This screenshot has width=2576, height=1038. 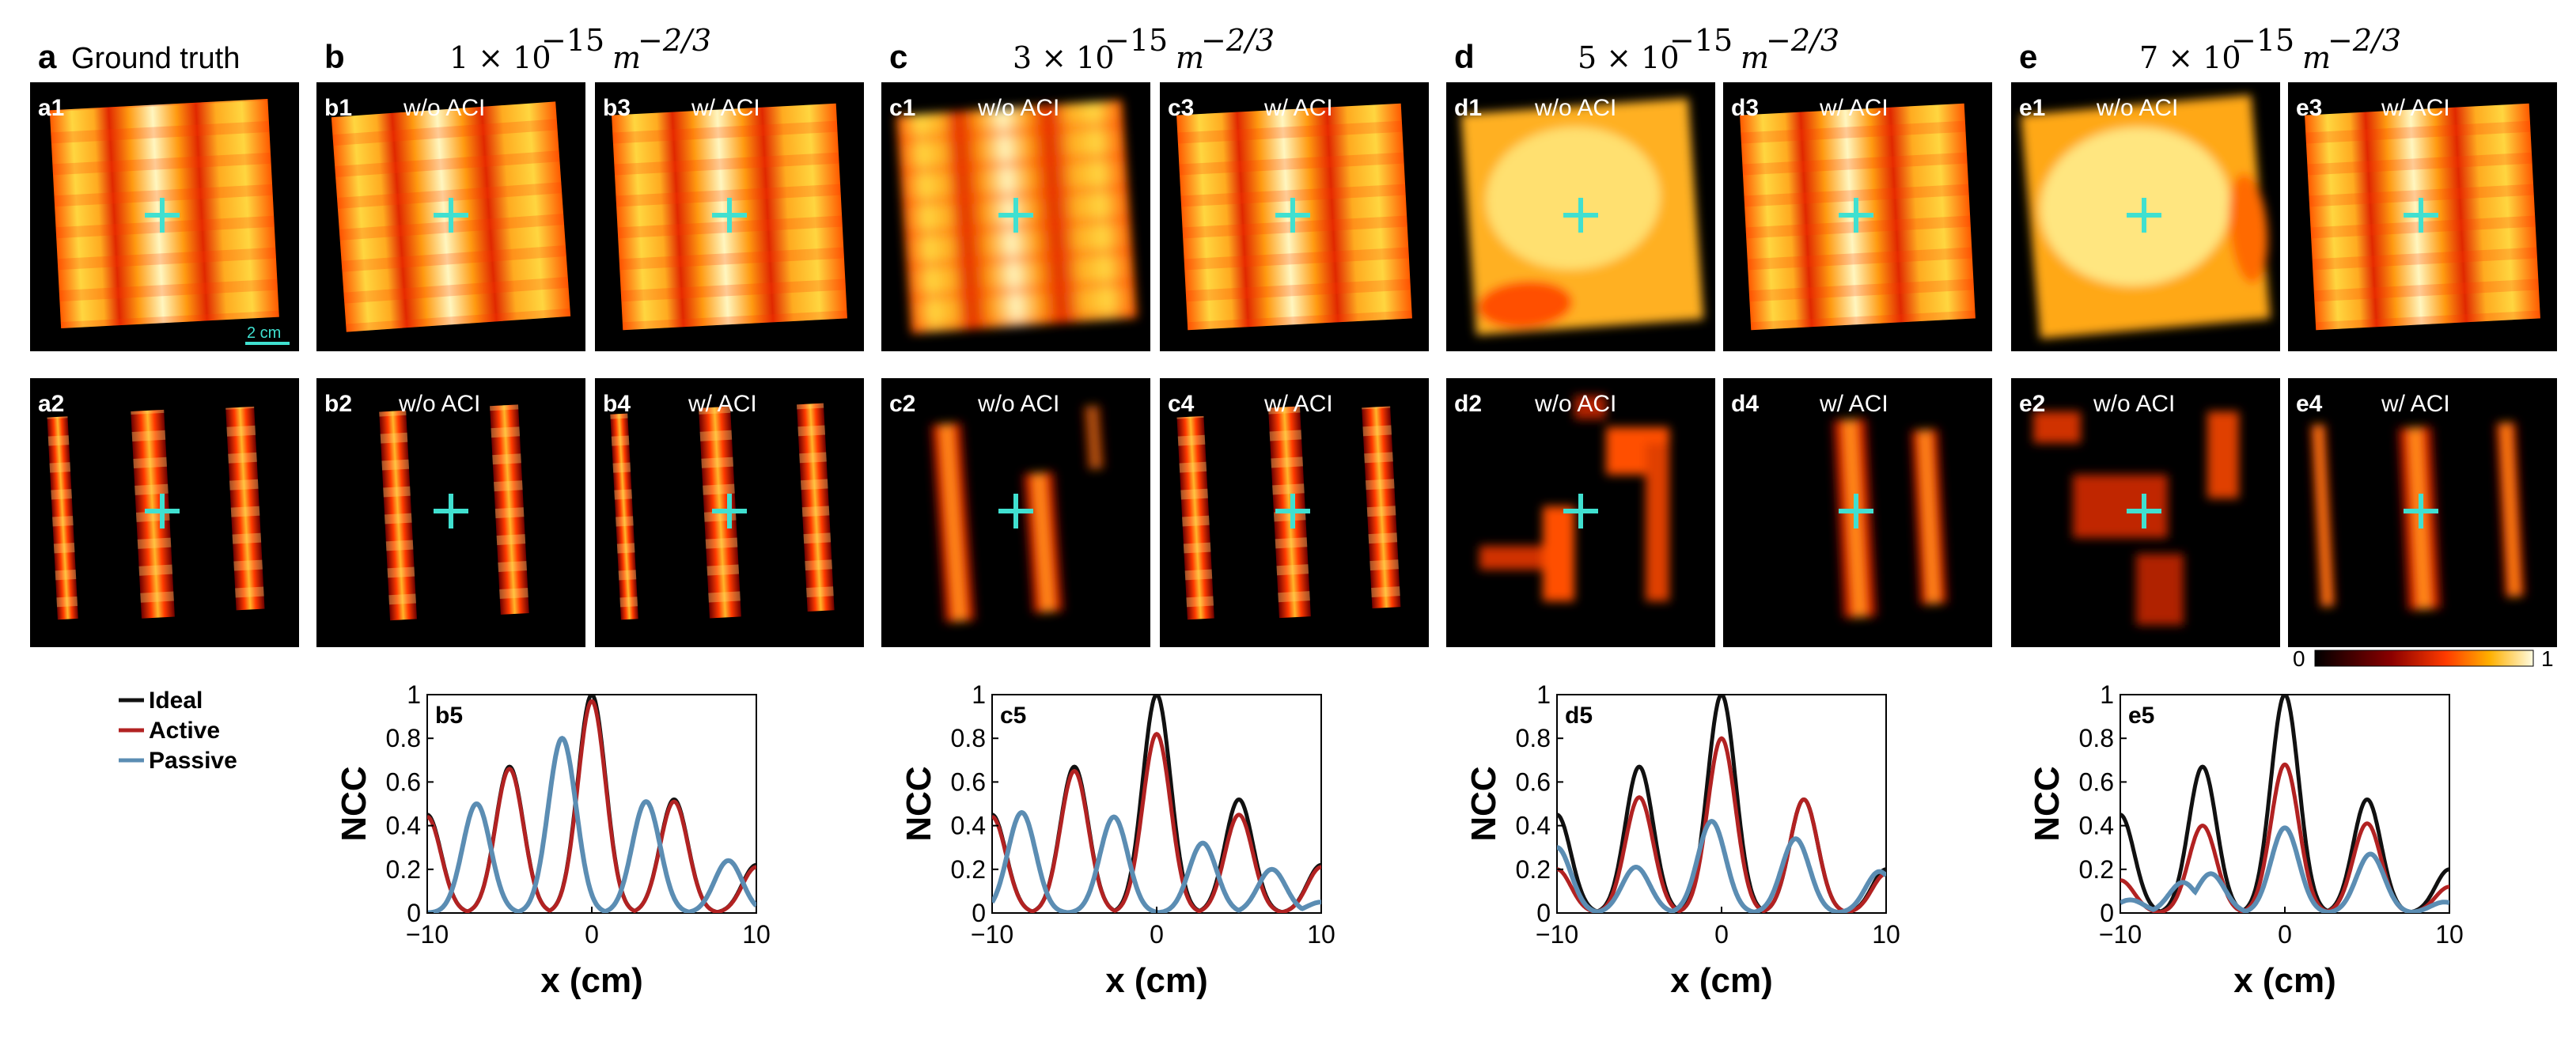 What do you see at coordinates (919, 803) in the screenshot?
I see `y-axis-label-c5: NCC` at bounding box center [919, 803].